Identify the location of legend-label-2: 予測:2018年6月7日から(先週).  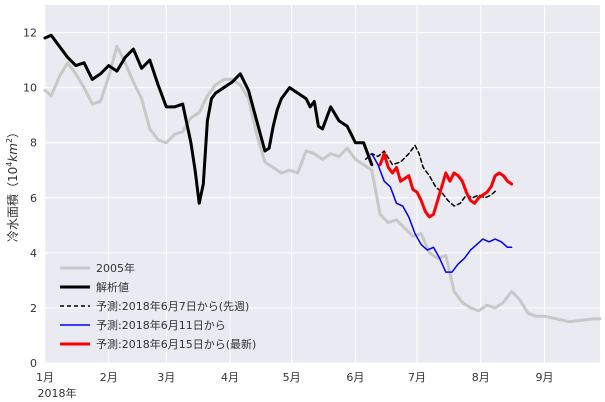
(172, 306).